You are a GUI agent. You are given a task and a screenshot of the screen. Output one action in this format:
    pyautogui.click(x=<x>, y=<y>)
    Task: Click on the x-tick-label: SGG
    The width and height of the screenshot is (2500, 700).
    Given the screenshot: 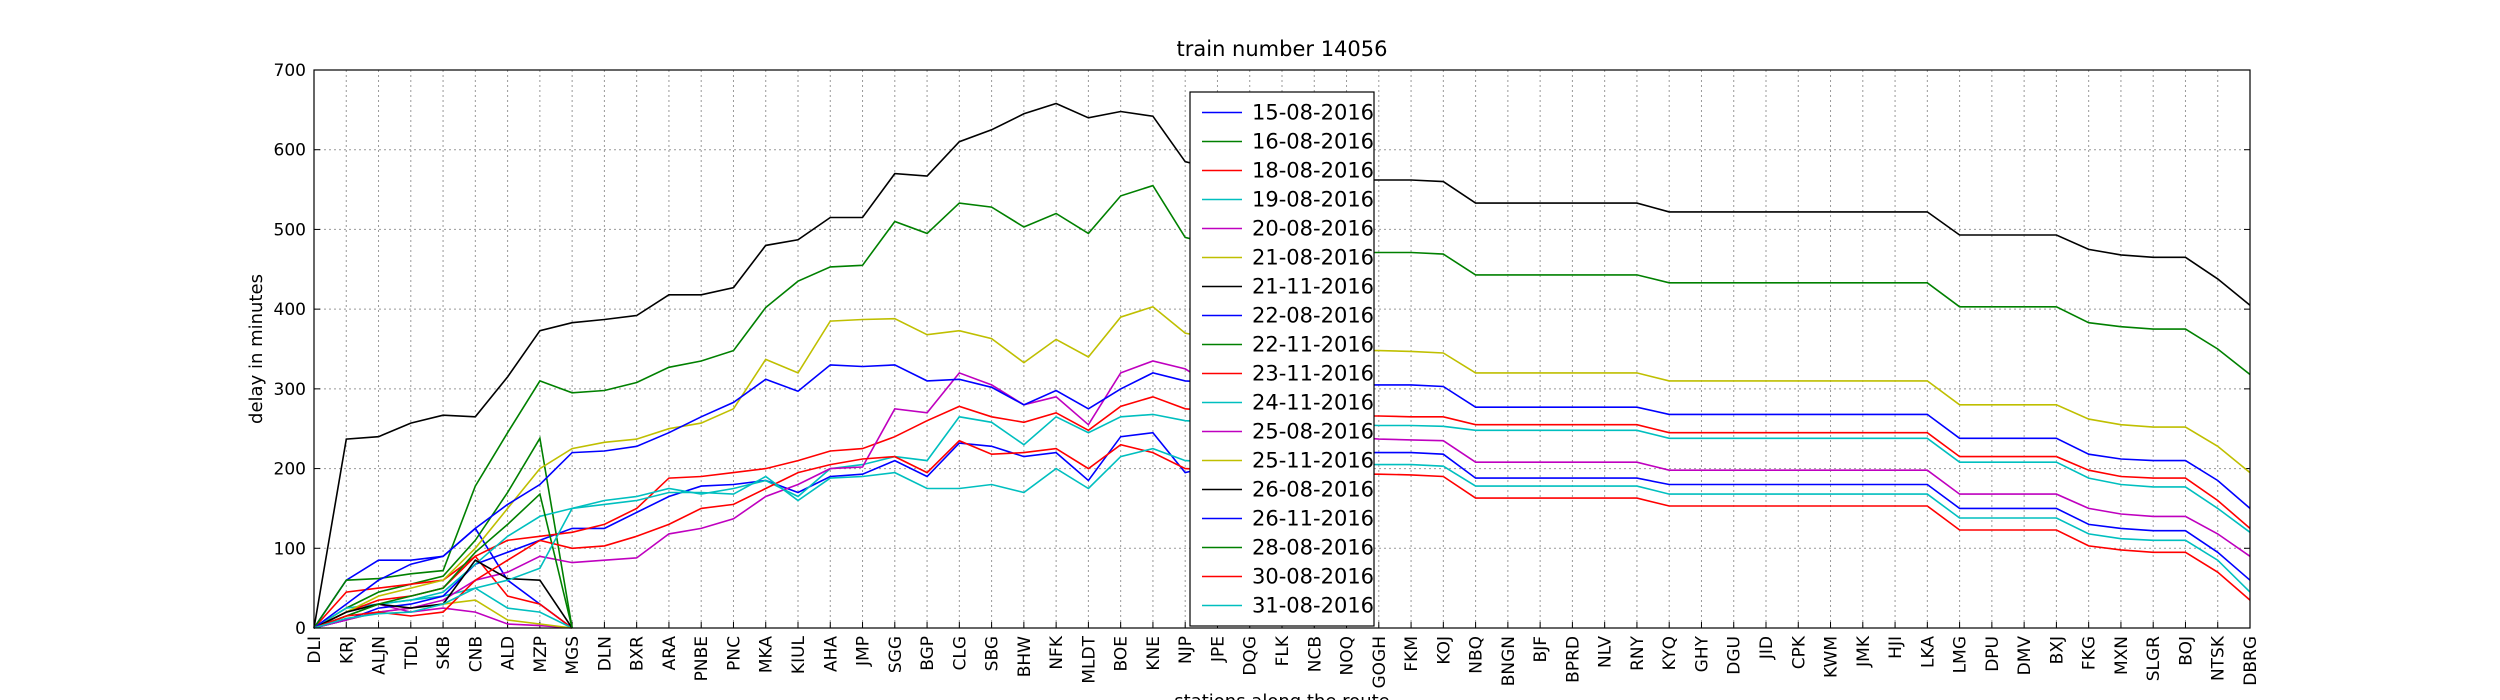 What is the action you would take?
    pyautogui.click(x=896, y=654)
    